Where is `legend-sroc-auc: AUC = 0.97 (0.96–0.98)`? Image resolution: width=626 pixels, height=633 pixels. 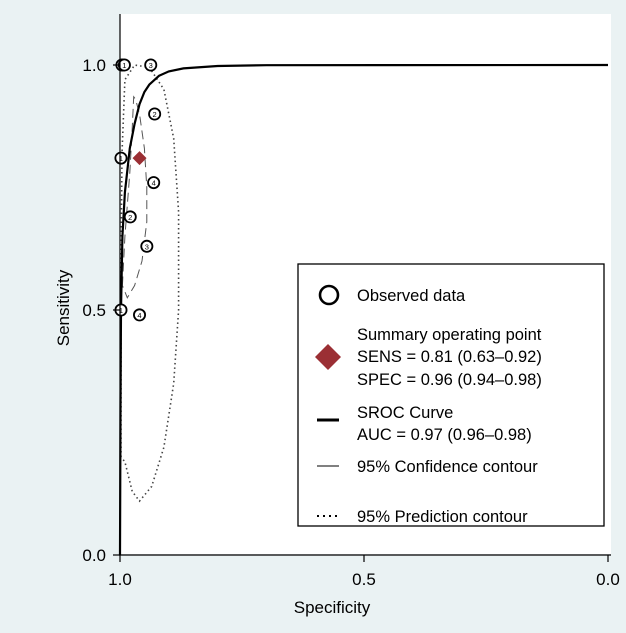
legend-sroc-auc: AUC = 0.97 (0.96–0.98) is located at coordinates (444, 435).